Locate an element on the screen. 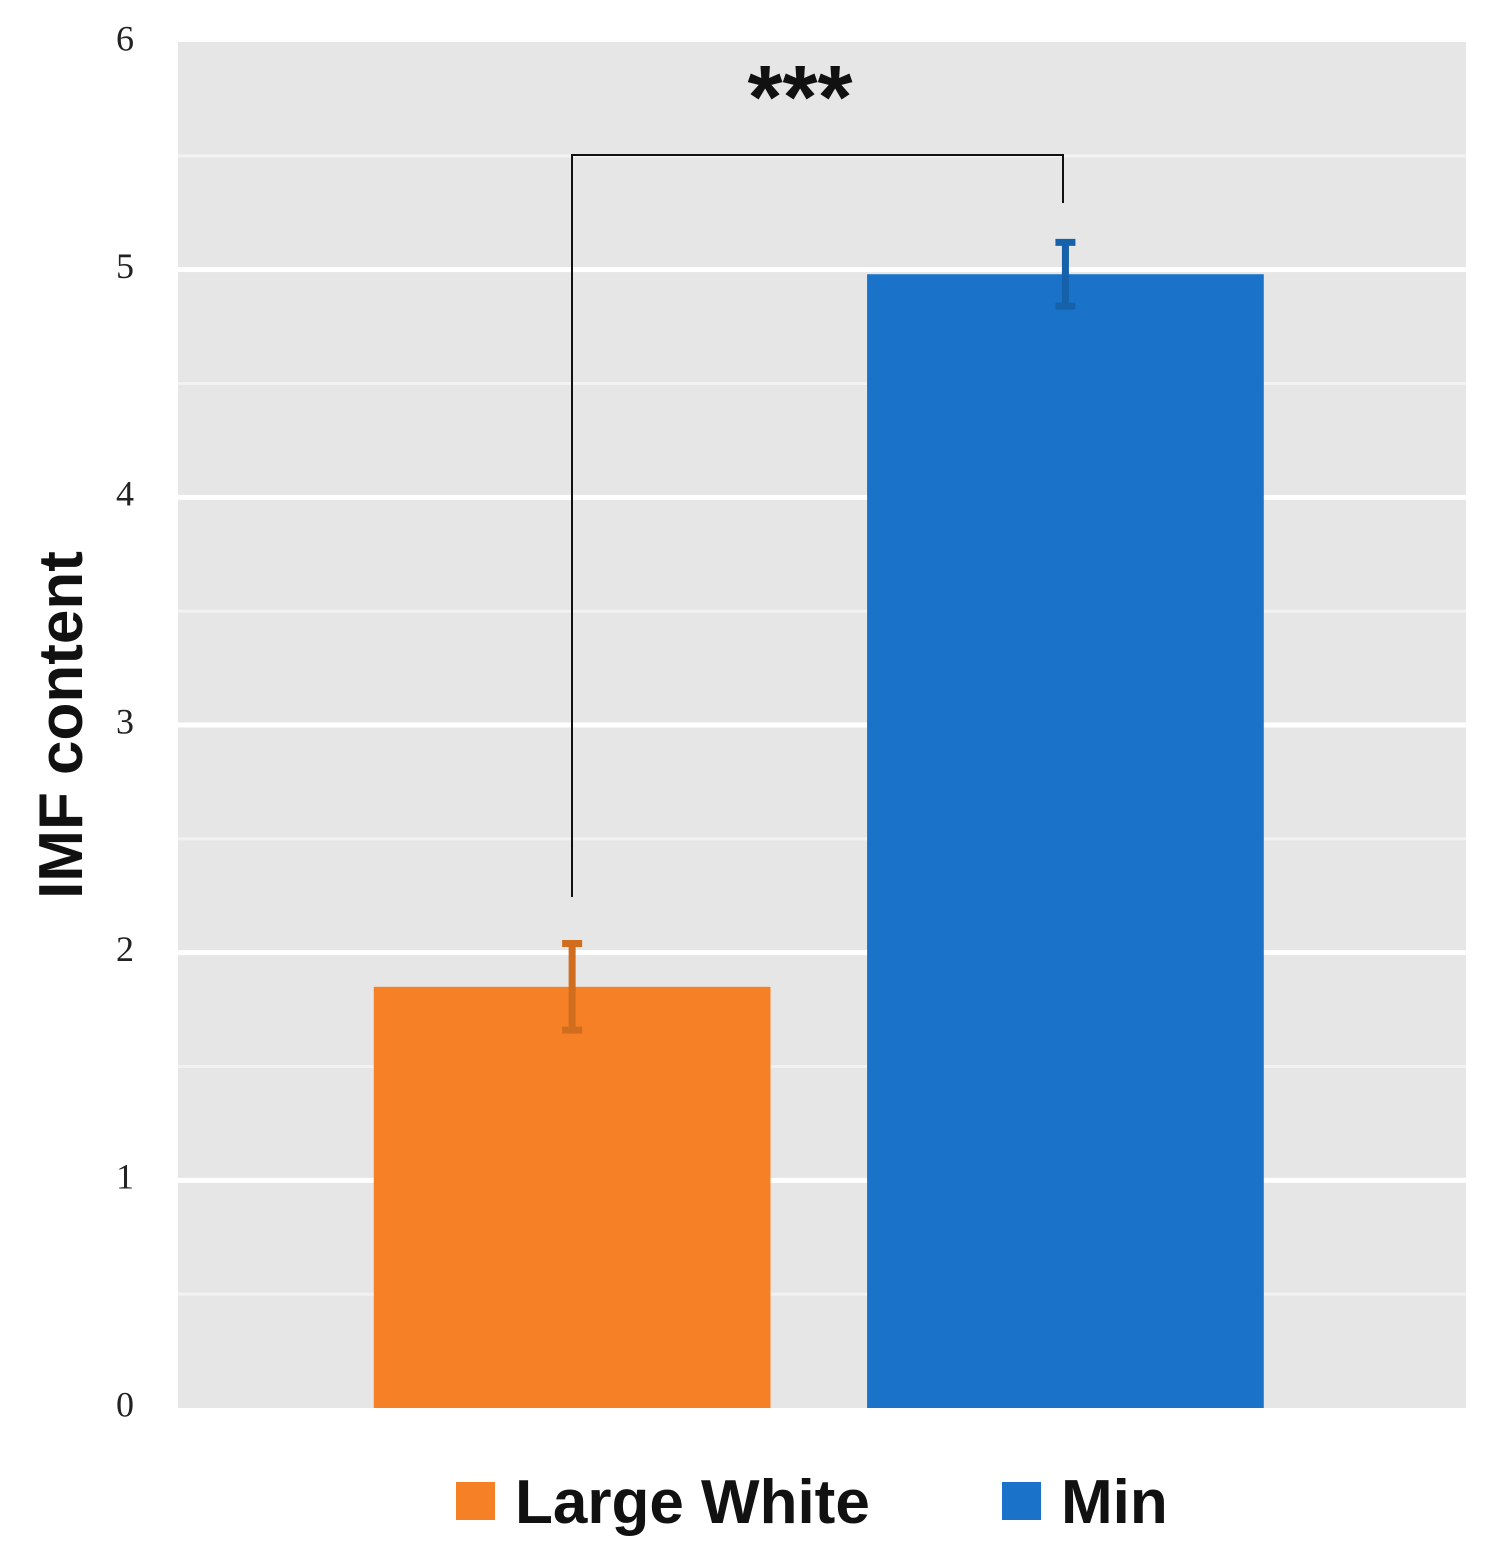 This screenshot has width=1491, height=1557. bar is located at coordinates (572, 1197).